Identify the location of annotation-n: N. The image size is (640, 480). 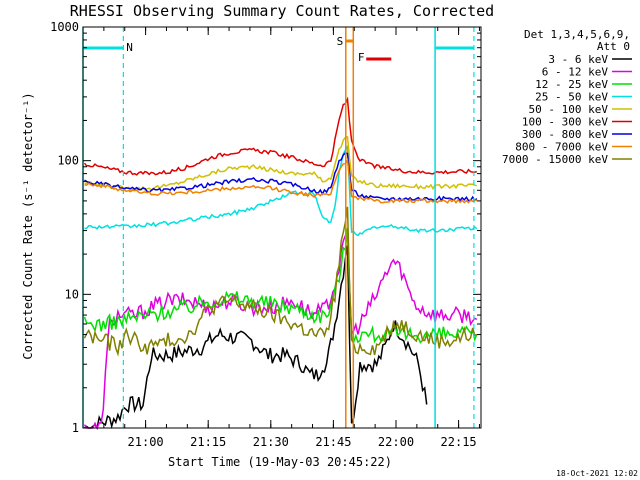
(129, 47).